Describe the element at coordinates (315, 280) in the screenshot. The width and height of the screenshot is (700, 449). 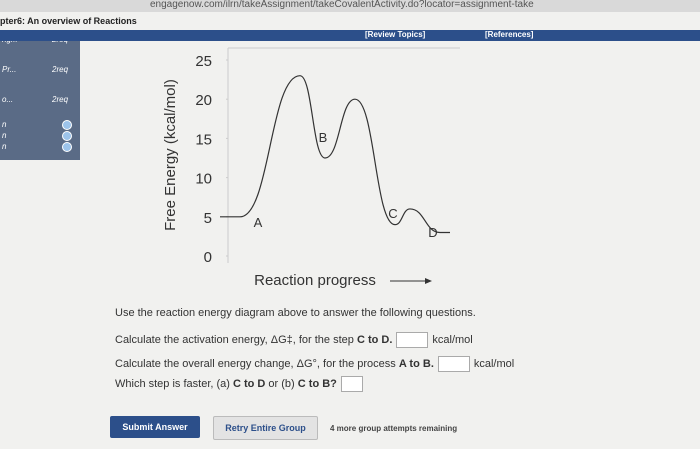
I see `x-axis-label: Reaction progress` at that location.